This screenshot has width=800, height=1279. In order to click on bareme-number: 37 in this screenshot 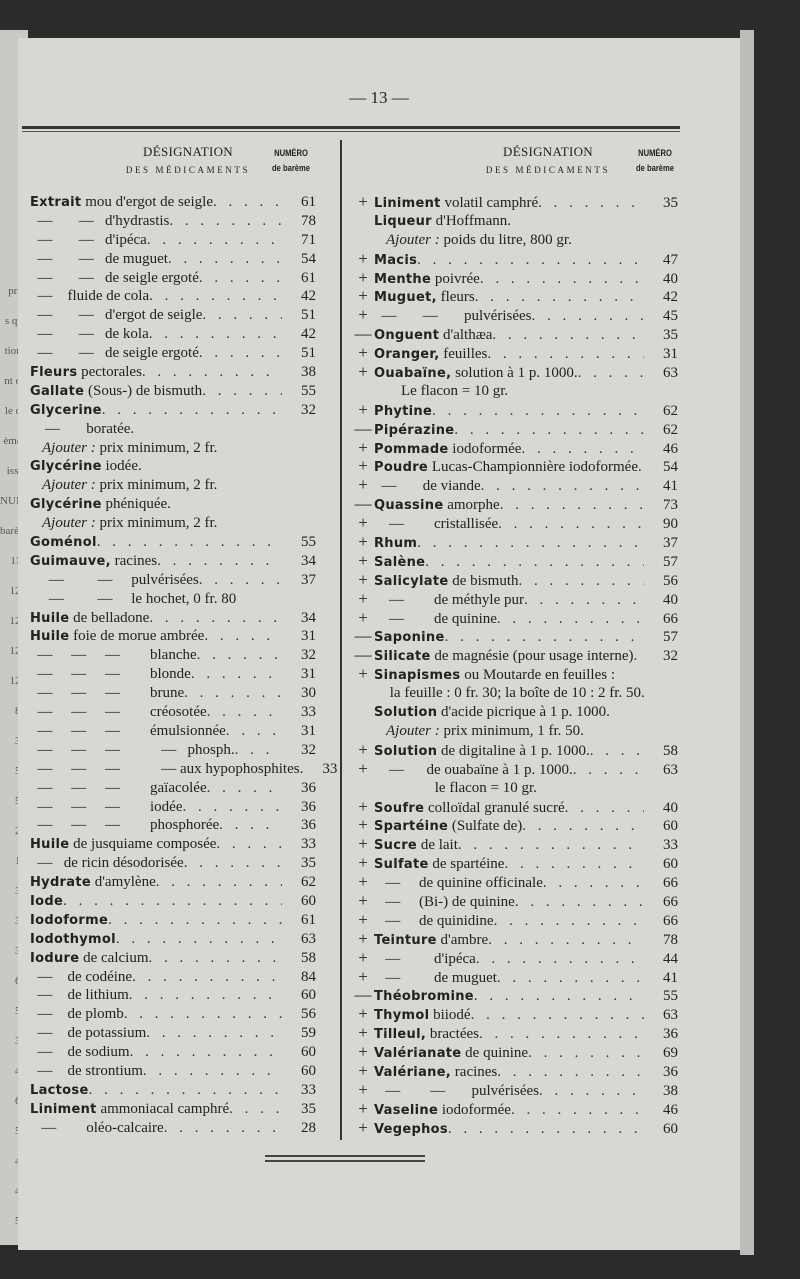, I will do `click(308, 579)`.